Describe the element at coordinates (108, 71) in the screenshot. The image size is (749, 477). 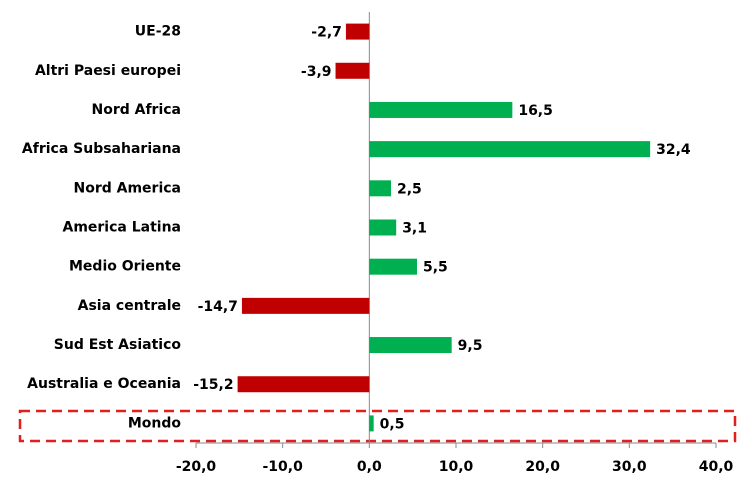
I see `y-tick-label: Altri Paesi europei` at that location.